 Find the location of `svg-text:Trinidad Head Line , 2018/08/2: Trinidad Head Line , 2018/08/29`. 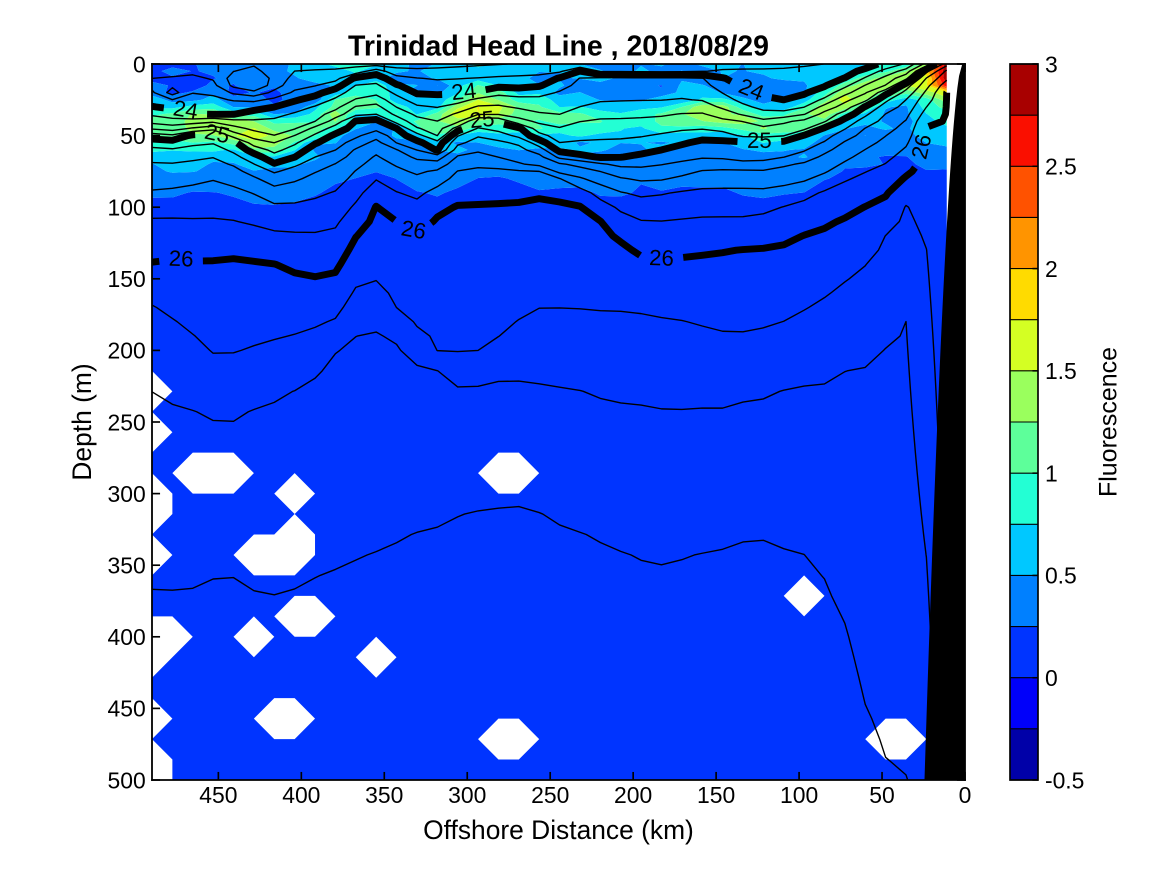

svg-text:Trinidad Head Line , 2018/08/2: Trinidad Head Line , 2018/08/29 is located at coordinates (558, 47).